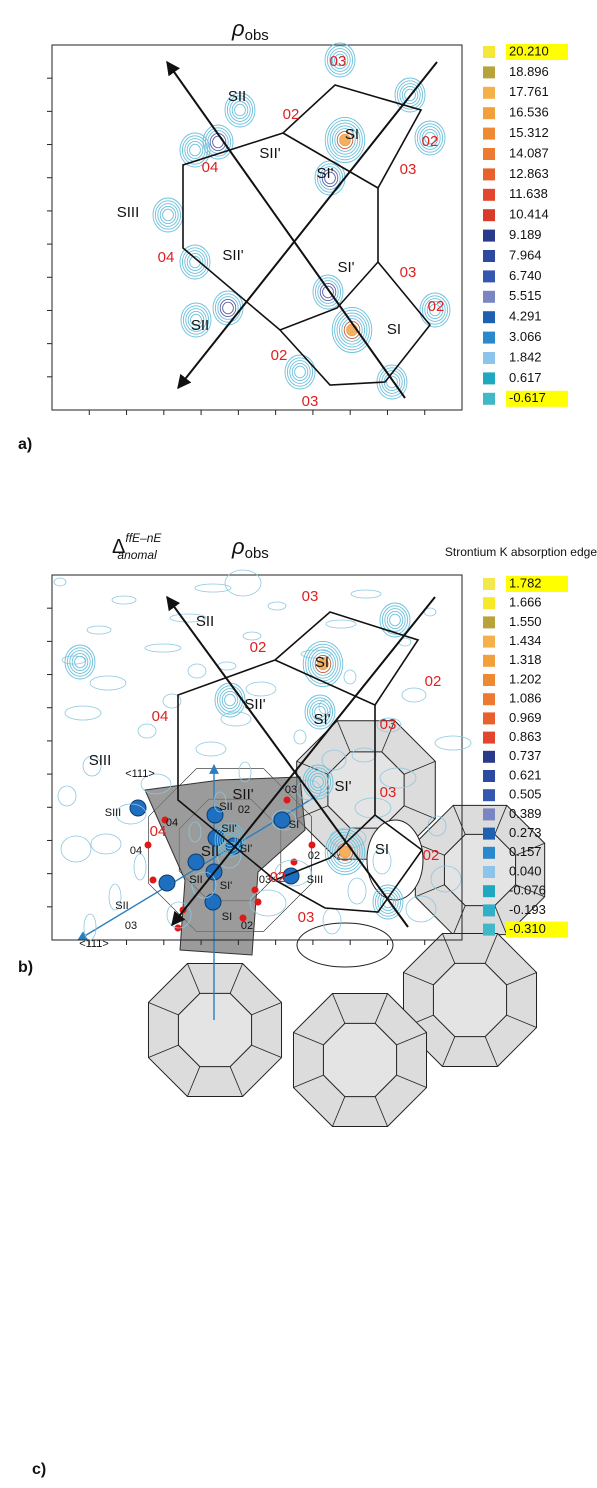  Describe the element at coordinates (525, 336) in the screenshot. I see `colorbar-label: 3.066` at that location.